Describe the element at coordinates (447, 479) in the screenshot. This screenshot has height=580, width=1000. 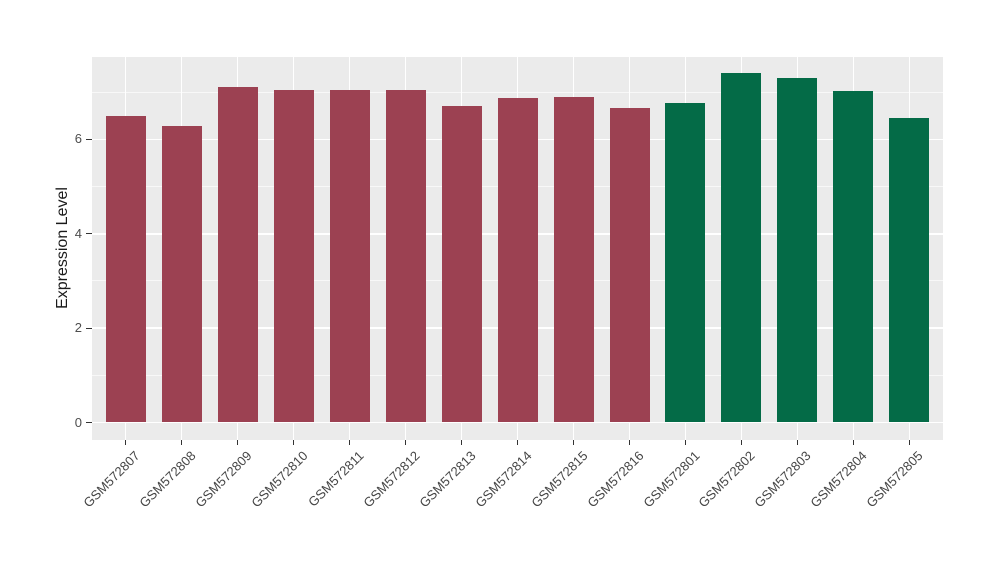
I see `x-tick-label-GSM572813: GSM572813` at that location.